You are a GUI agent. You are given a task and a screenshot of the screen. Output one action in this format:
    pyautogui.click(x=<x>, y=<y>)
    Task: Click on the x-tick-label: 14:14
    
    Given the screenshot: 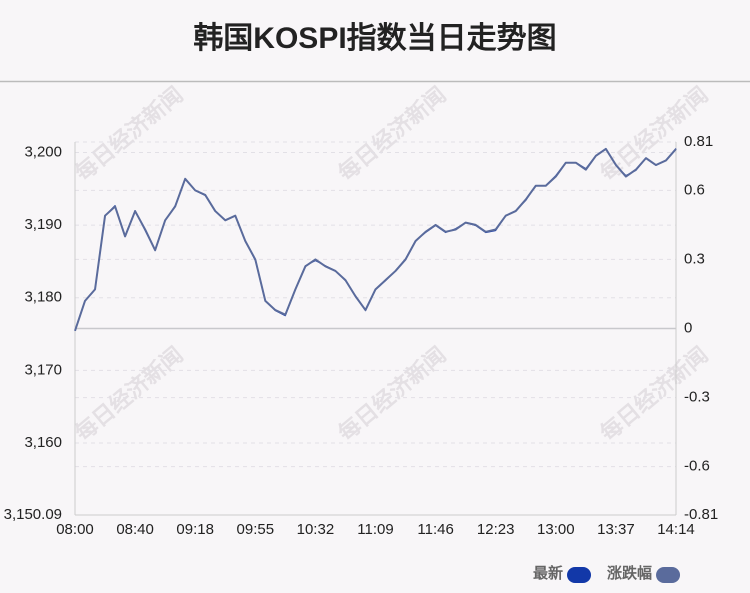 What is the action you would take?
    pyautogui.click(x=676, y=529)
    